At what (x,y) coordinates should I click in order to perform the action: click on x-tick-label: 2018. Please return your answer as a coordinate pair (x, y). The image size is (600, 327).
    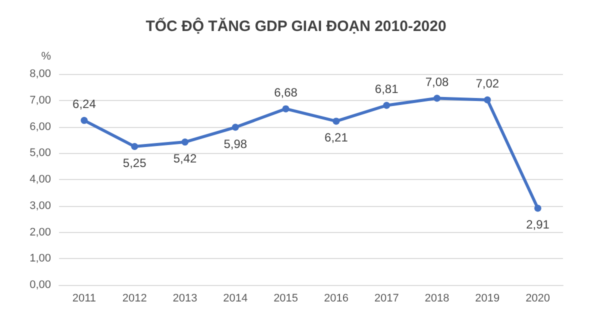
    Looking at the image, I should click on (437, 298).